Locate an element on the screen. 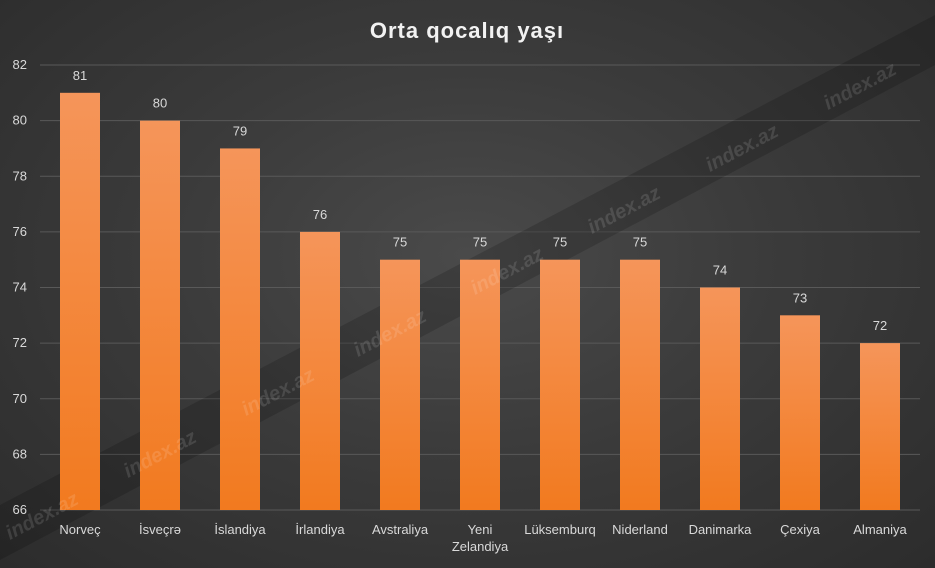 The width and height of the screenshot is (935, 568). data-label: 81 is located at coordinates (80, 75).